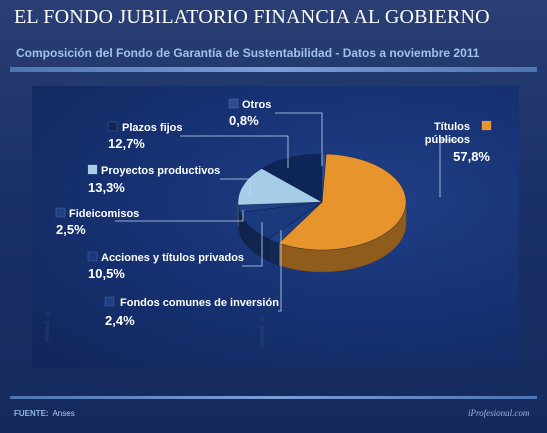 This screenshot has width=547, height=433. Describe the element at coordinates (112, 126) in the screenshot. I see `legend-swatch-plazos-fijos` at that location.